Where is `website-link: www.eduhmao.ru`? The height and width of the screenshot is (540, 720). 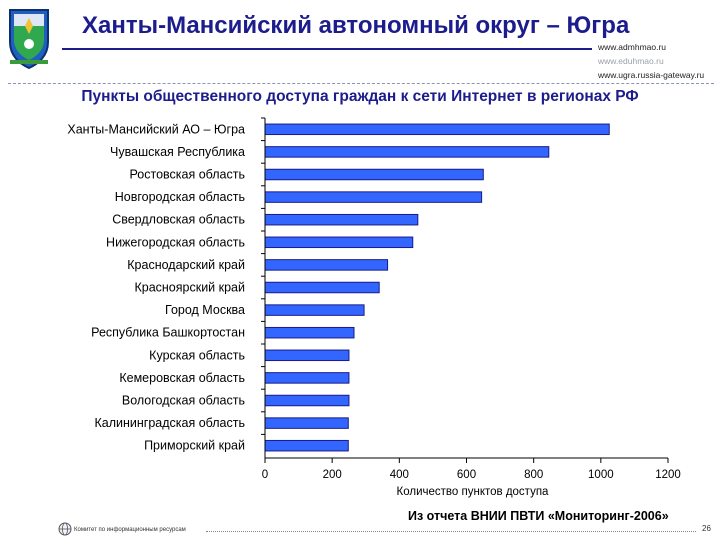 website-link: www.eduhmao.ru is located at coordinates (631, 61).